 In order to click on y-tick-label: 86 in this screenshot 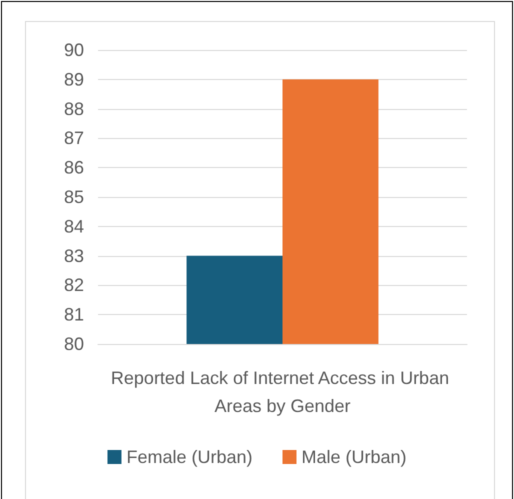, I will do `click(74, 168)`.